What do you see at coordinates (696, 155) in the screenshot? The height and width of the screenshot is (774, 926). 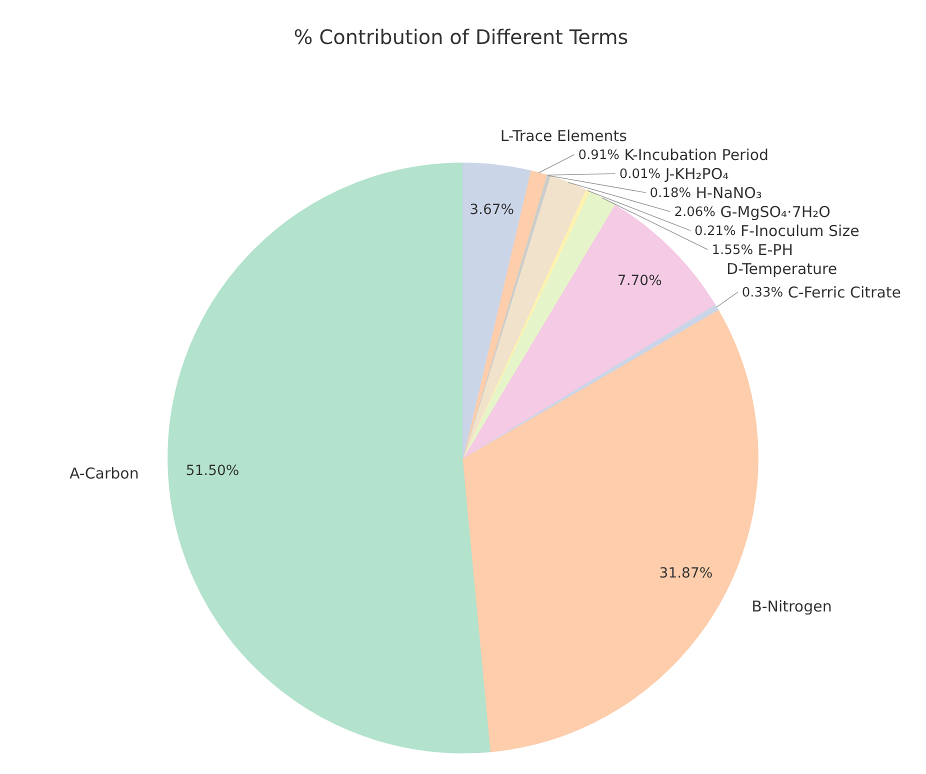 I see `slice-label: K-Incubation Period` at bounding box center [696, 155].